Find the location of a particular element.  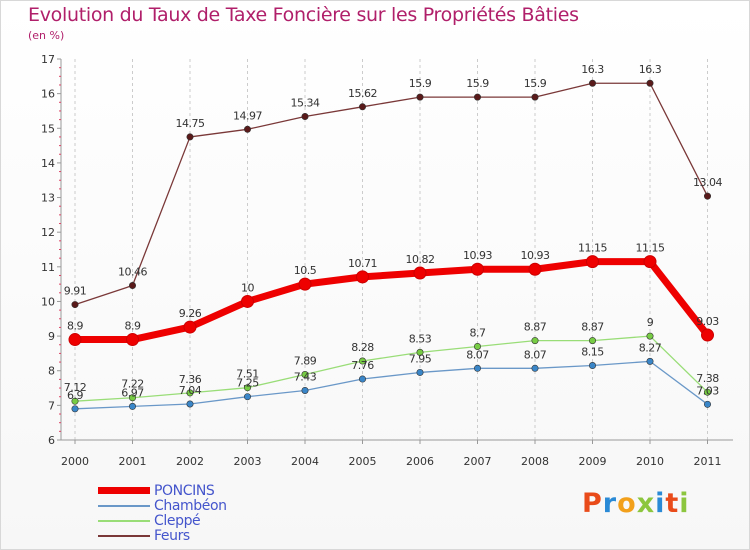

x-tick-label: 2006 is located at coordinates (420, 461).